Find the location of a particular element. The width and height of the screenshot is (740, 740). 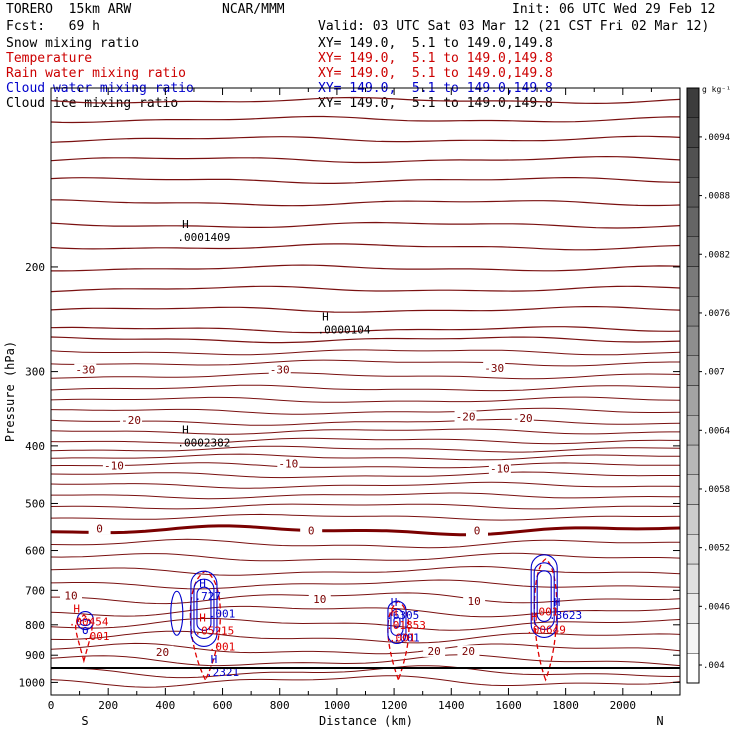

x-tick-label: 600 is located at coordinates (223, 705).